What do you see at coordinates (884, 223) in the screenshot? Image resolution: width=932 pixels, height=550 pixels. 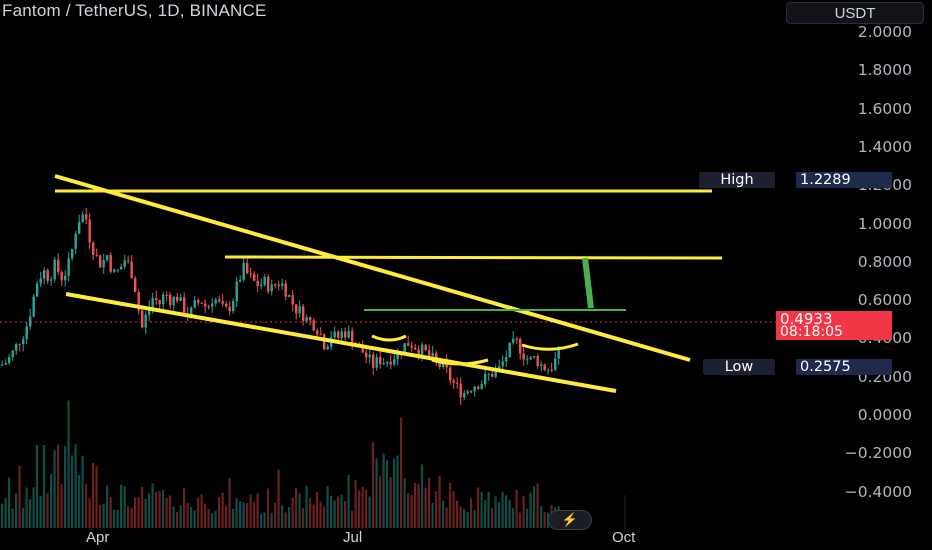 I see `price-tick: 1.0000` at bounding box center [884, 223].